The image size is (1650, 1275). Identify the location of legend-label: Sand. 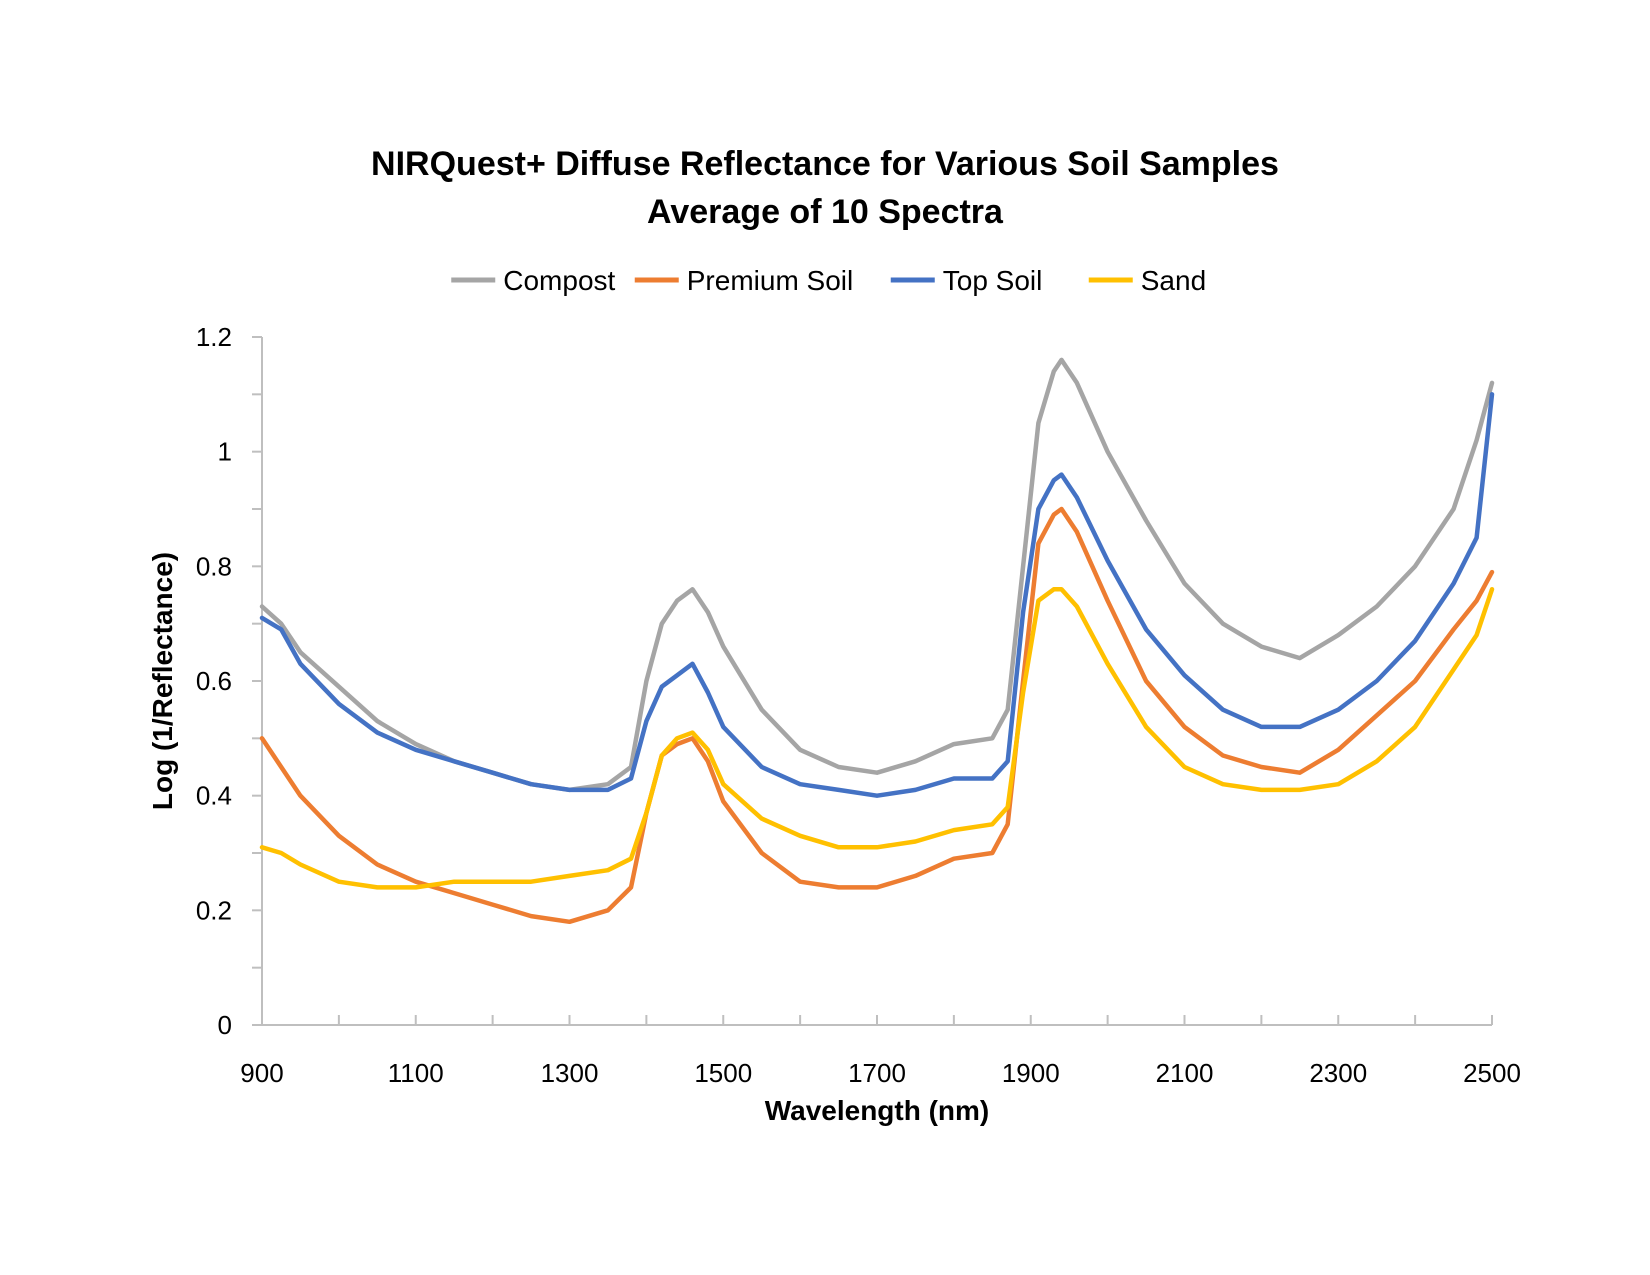
(1173, 280).